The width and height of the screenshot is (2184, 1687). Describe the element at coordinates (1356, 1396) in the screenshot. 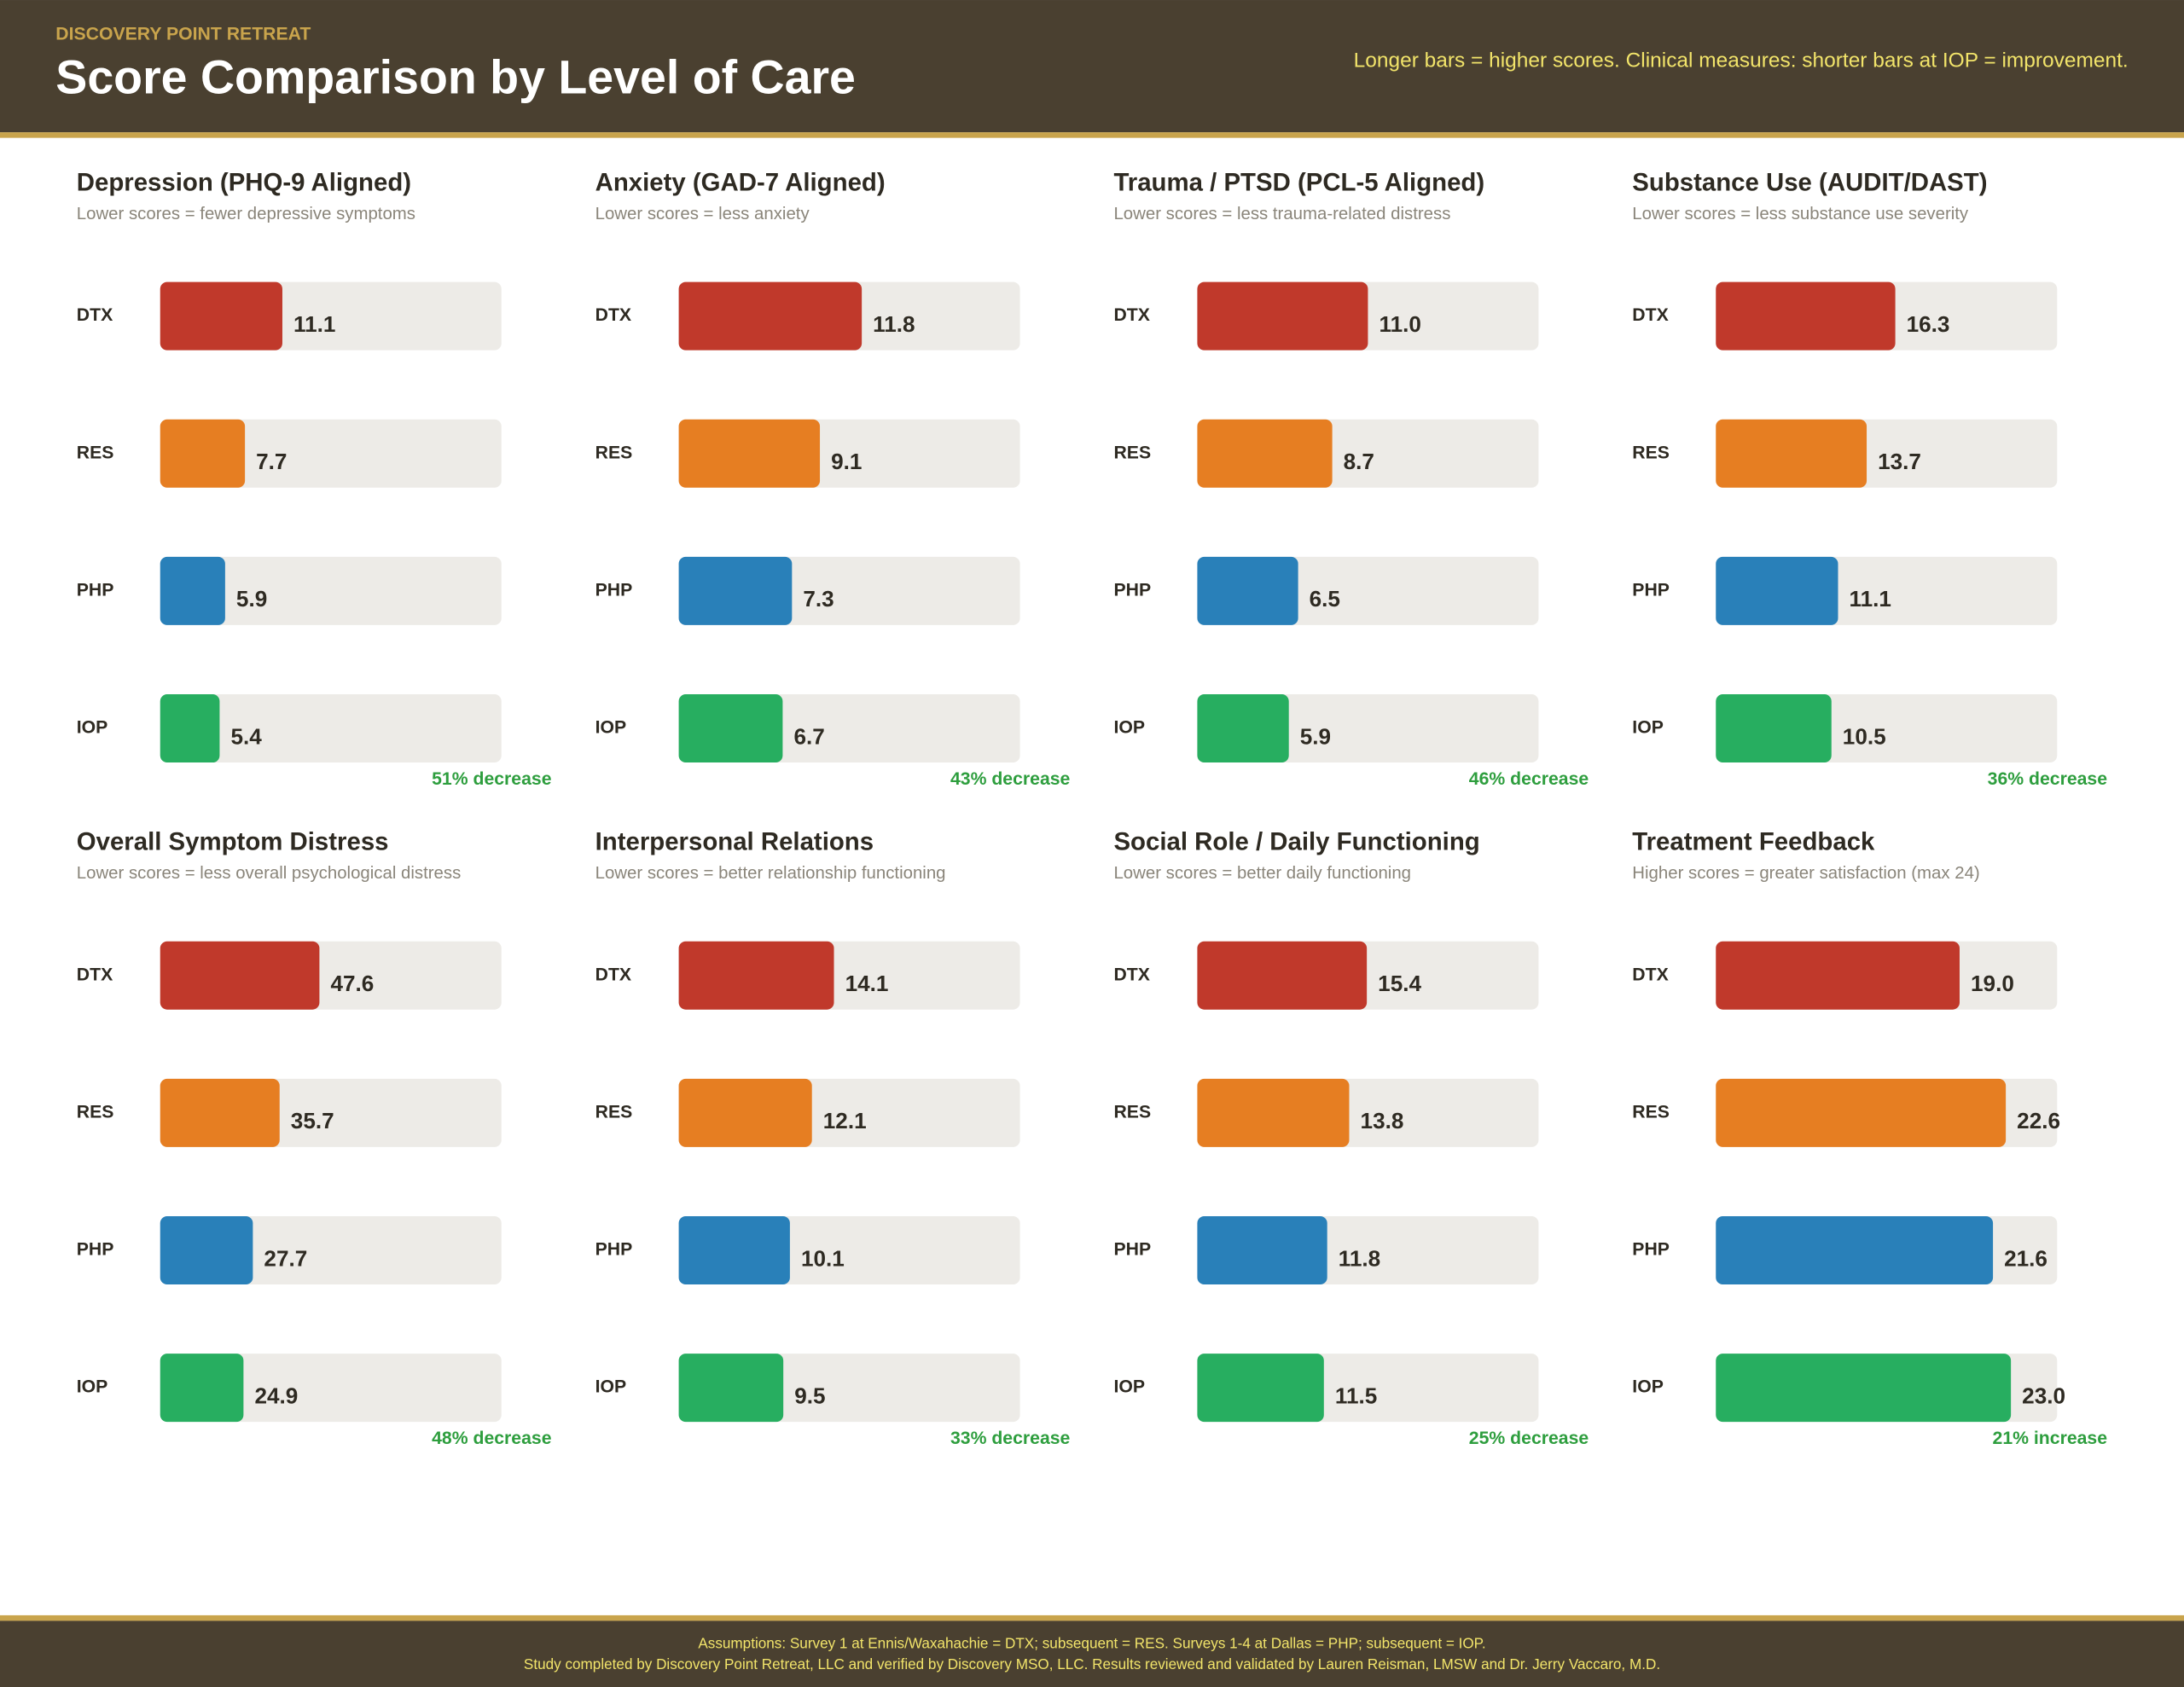

I see `value-label: 11.5` at that location.